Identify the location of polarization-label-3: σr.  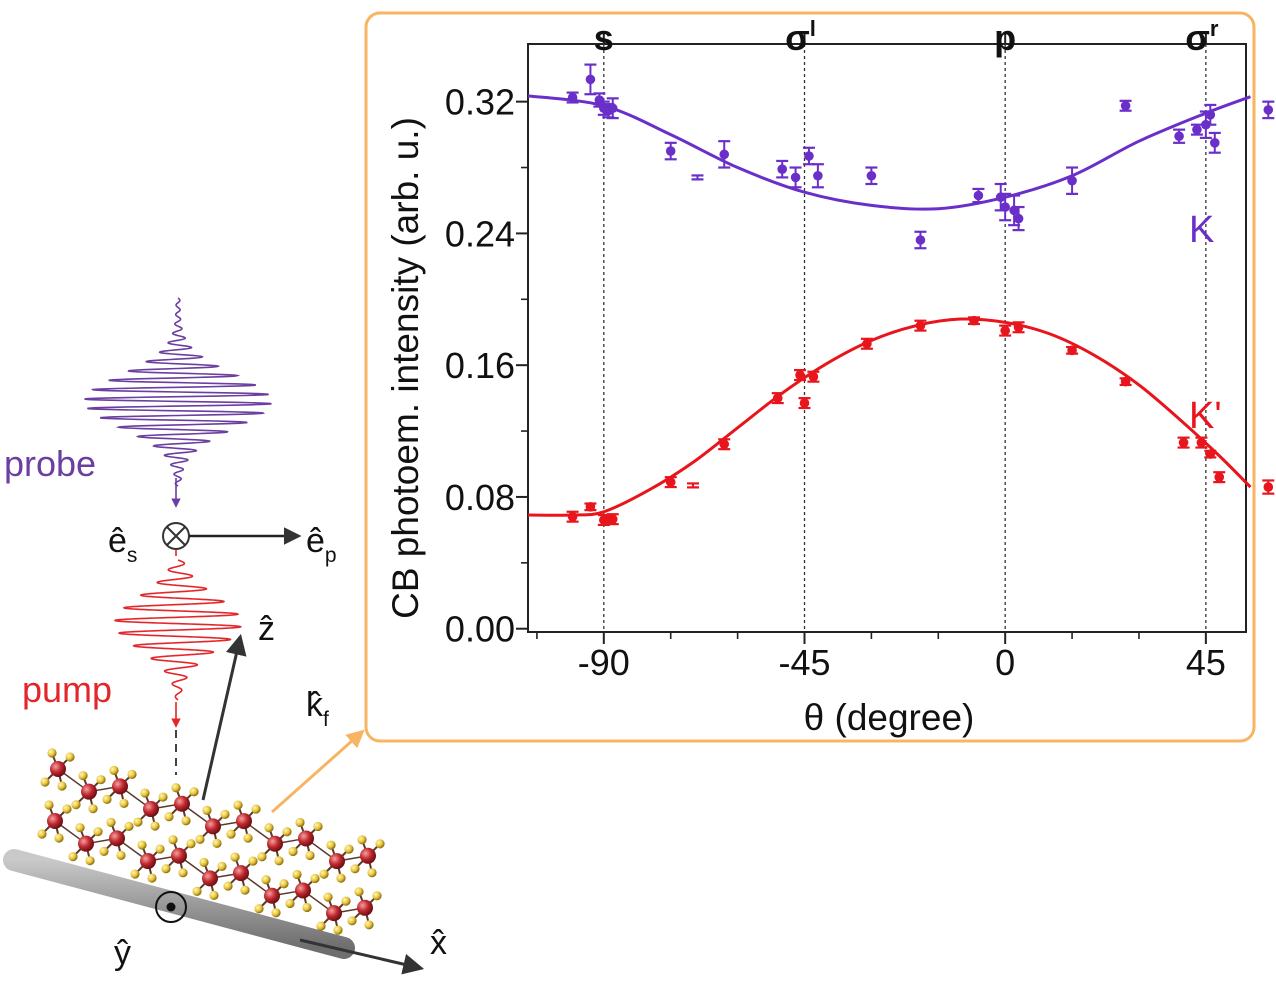
(1202, 37).